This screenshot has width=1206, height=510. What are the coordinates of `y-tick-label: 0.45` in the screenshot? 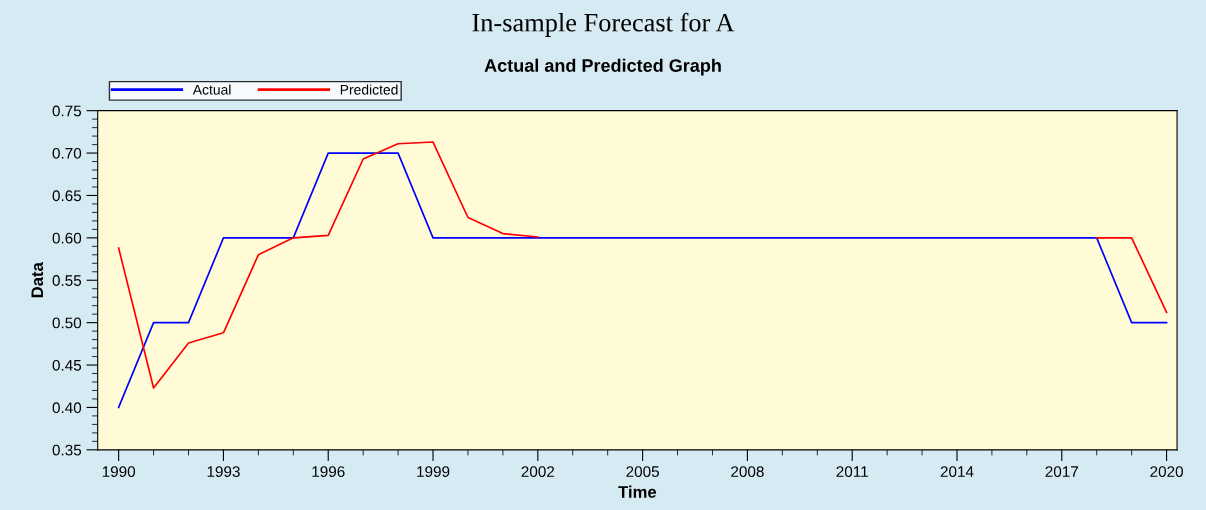 It's located at (67, 365).